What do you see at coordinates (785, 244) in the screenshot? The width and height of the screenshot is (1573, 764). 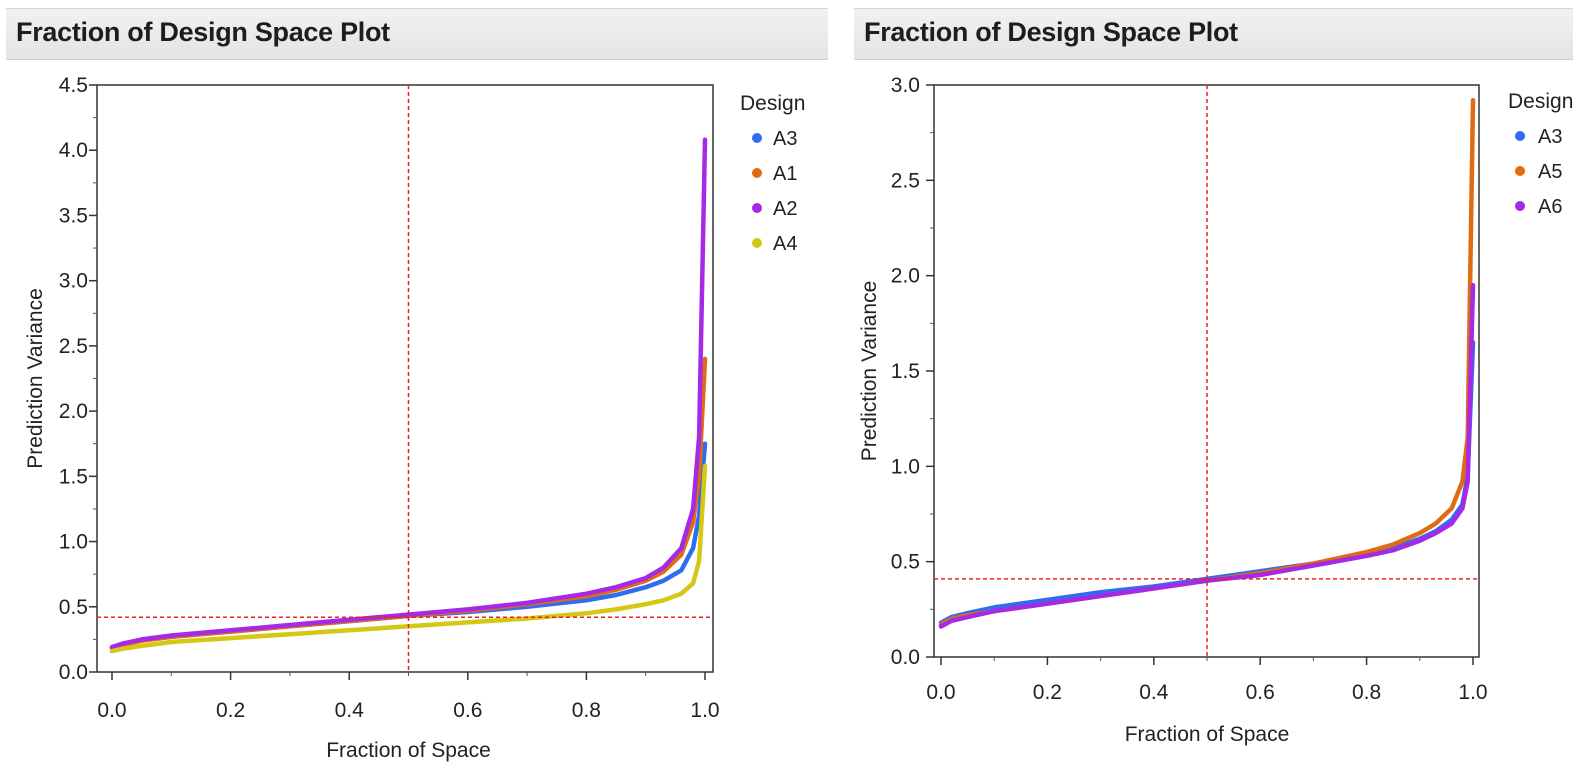 I see `legend-label-A4: A4` at bounding box center [785, 244].